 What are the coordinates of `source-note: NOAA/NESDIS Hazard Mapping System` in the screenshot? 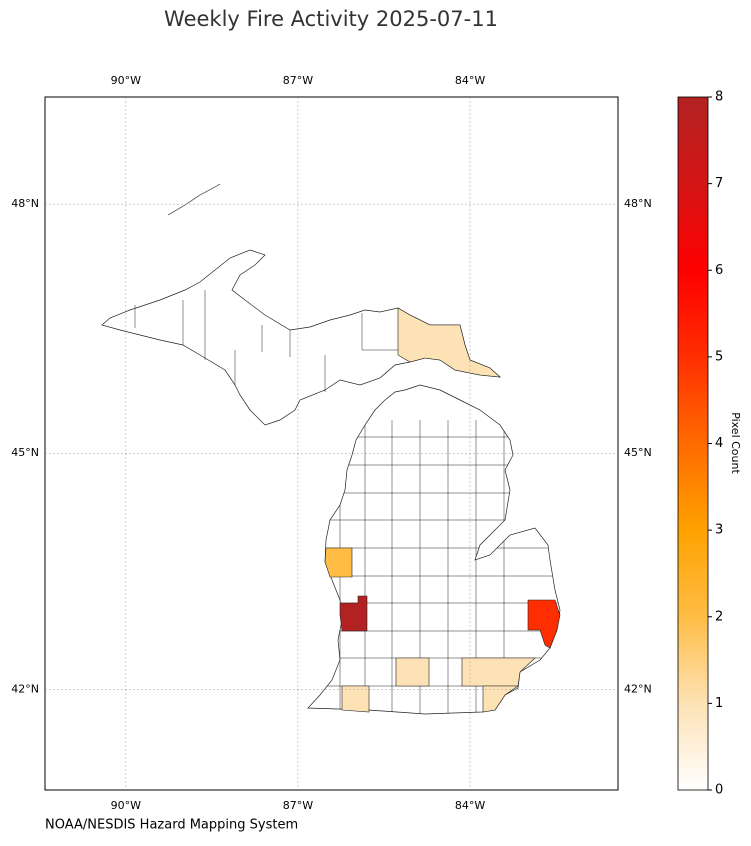 It's located at (171, 825).